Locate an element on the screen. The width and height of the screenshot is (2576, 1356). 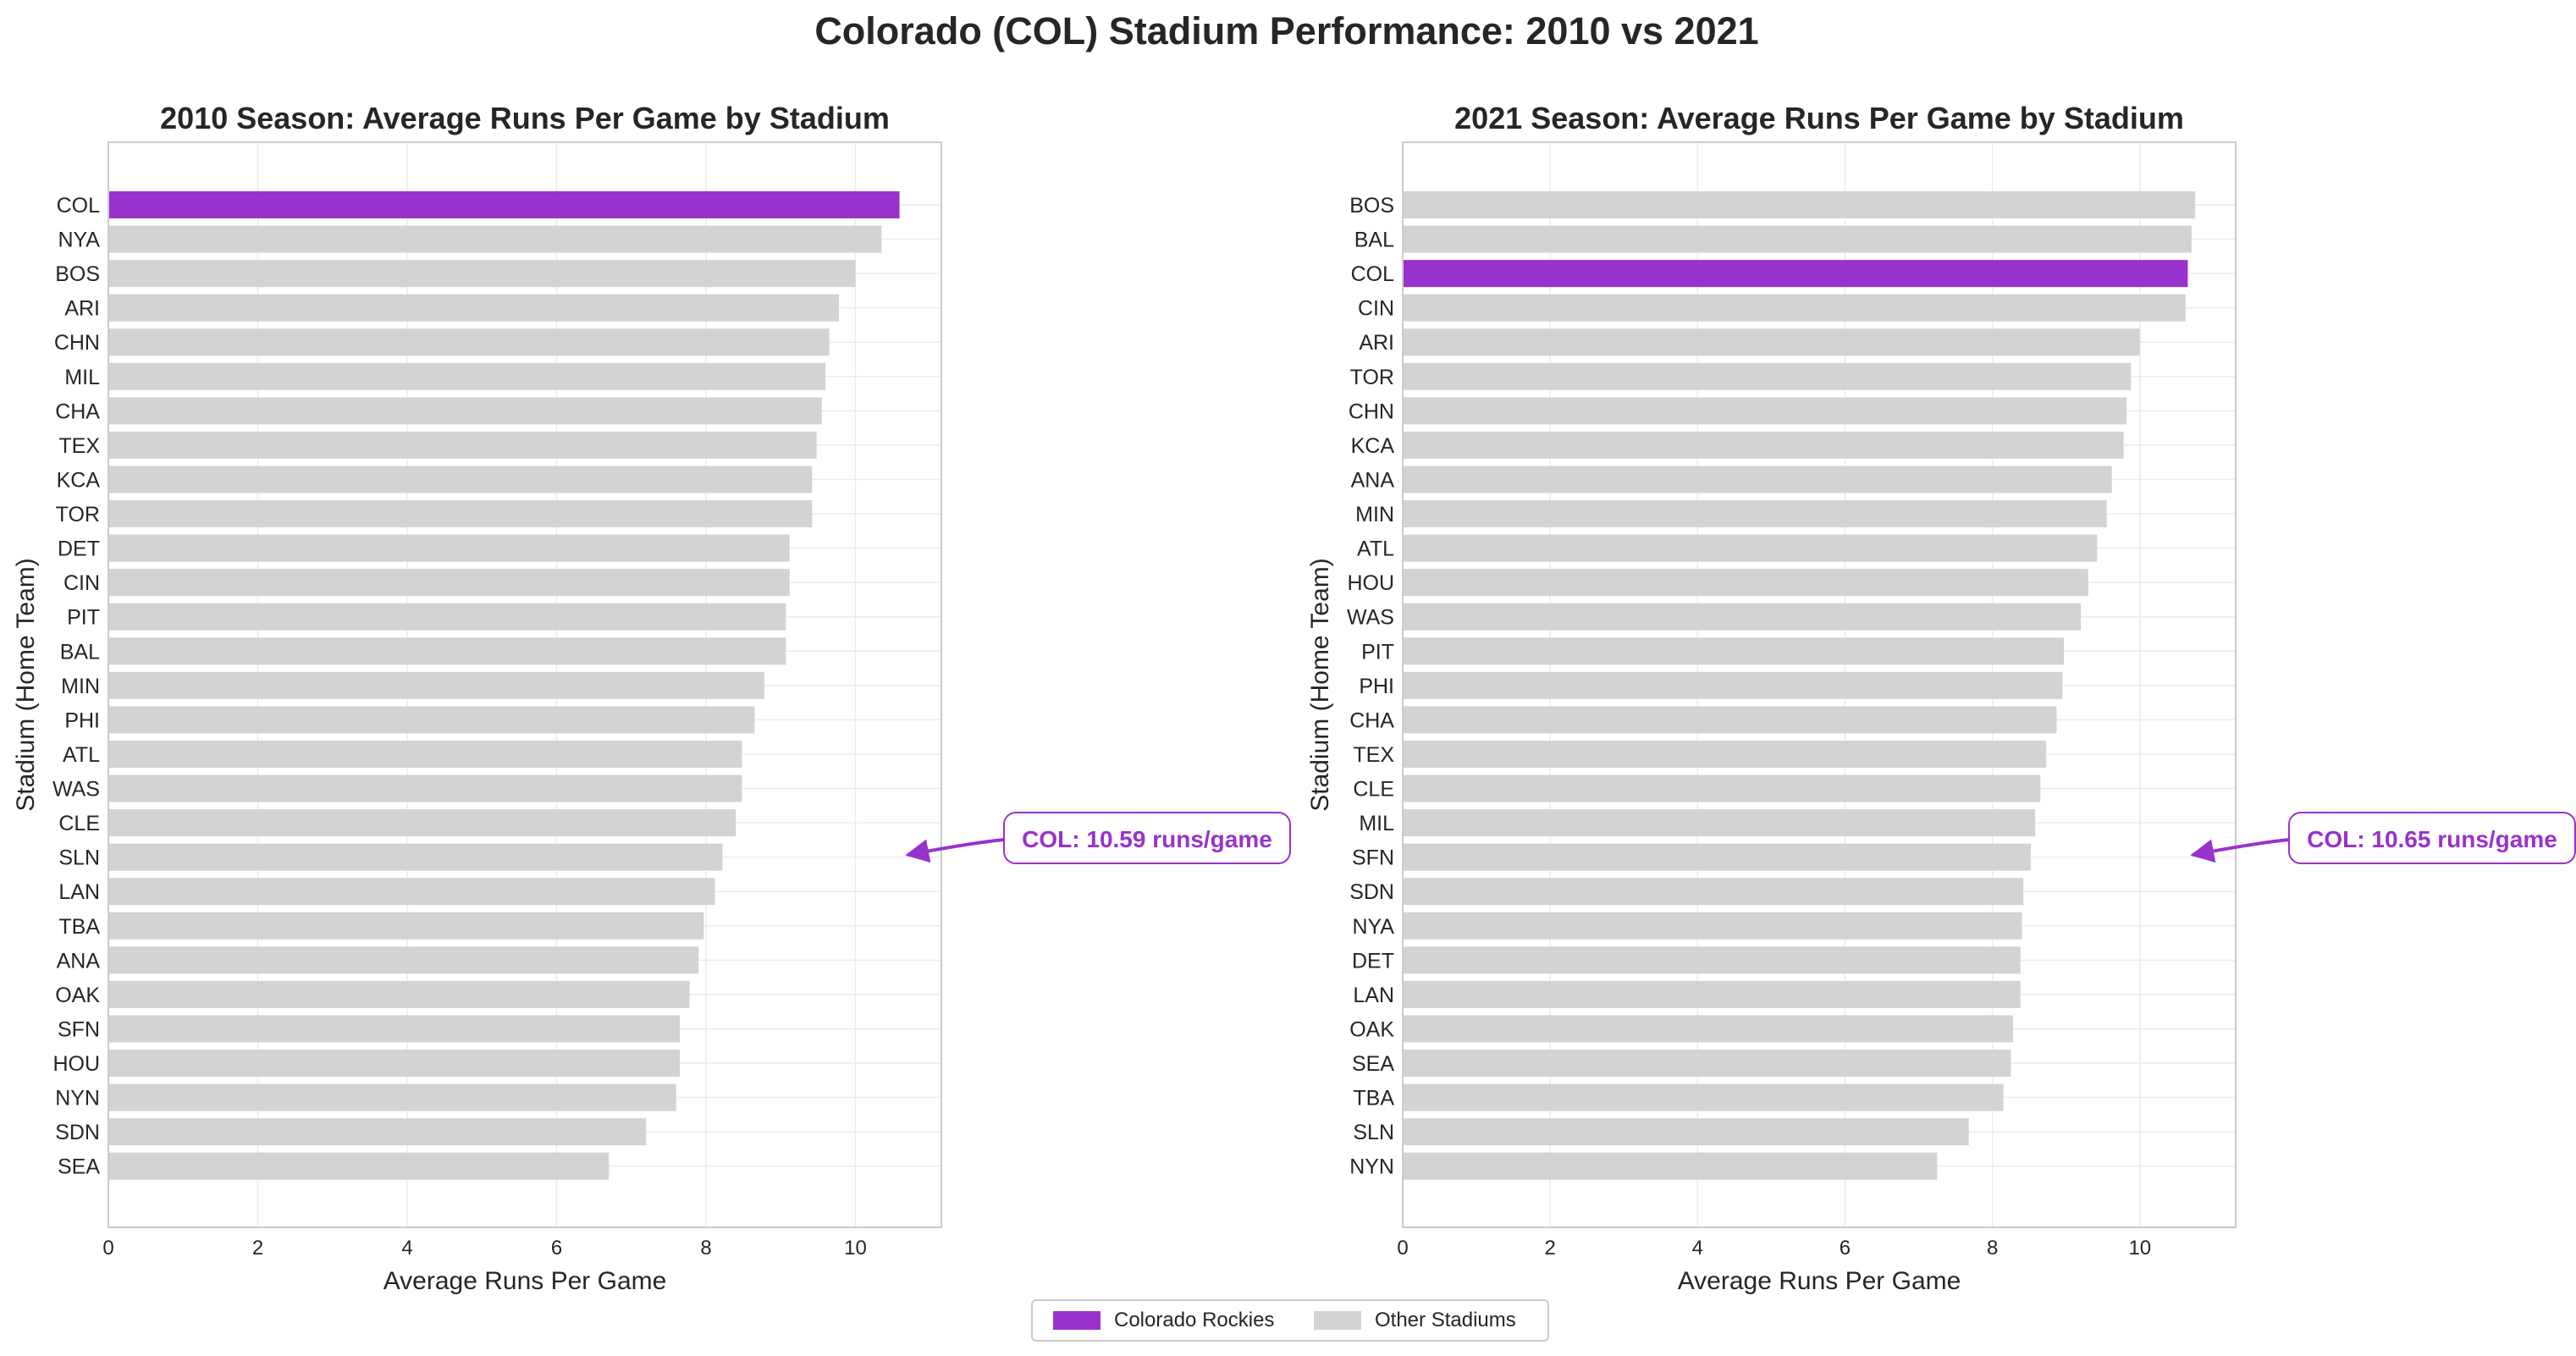
category-label: SLN is located at coordinates (1374, 1132).